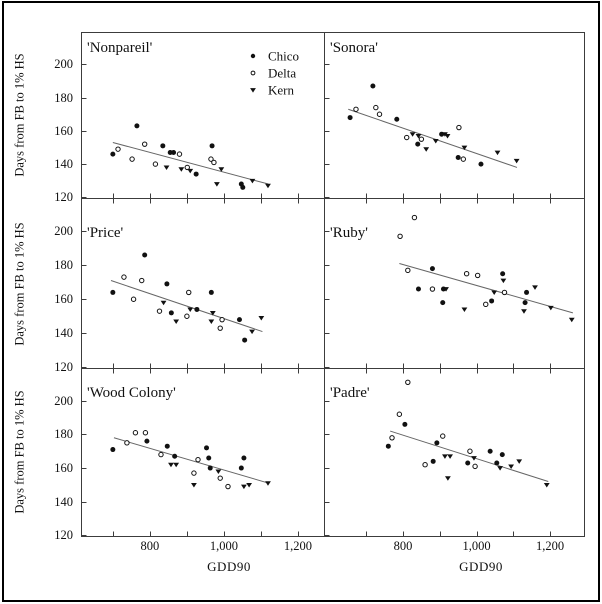  I want to click on panel-sonora-plot: 'Sonora', so click(454, 115).